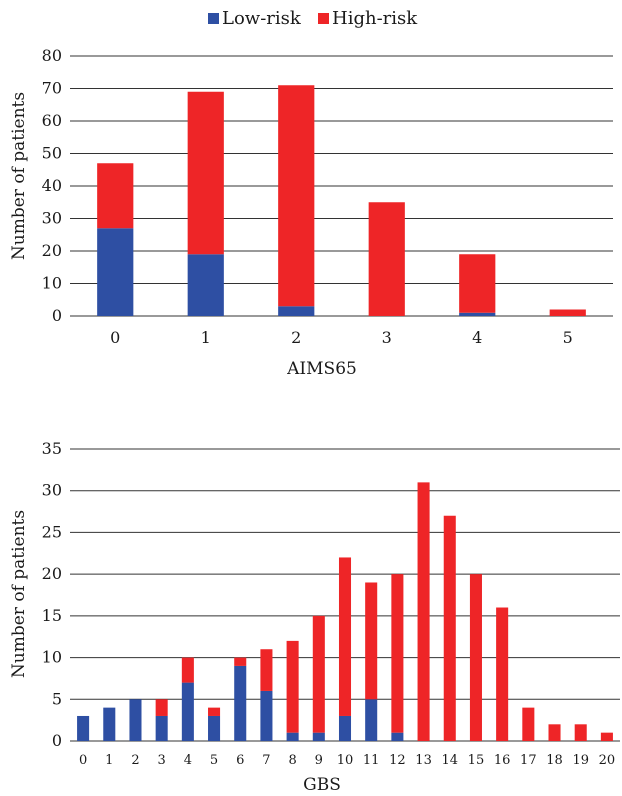 This screenshot has width=622, height=796. I want to click on gbs-x-tick-label: 10, so click(345, 760).